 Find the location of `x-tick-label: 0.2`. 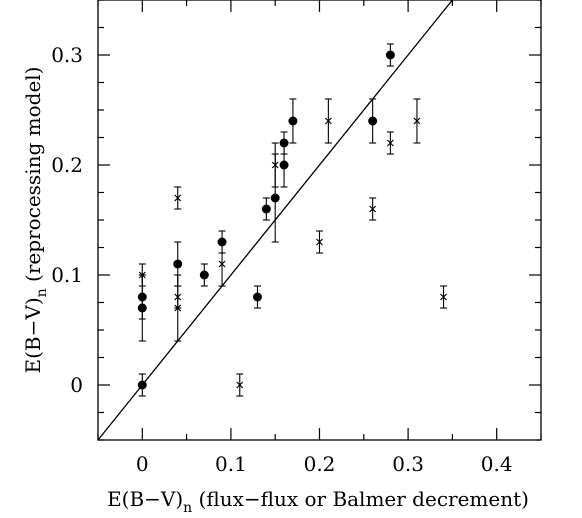

x-tick-label: 0.2 is located at coordinates (320, 464).